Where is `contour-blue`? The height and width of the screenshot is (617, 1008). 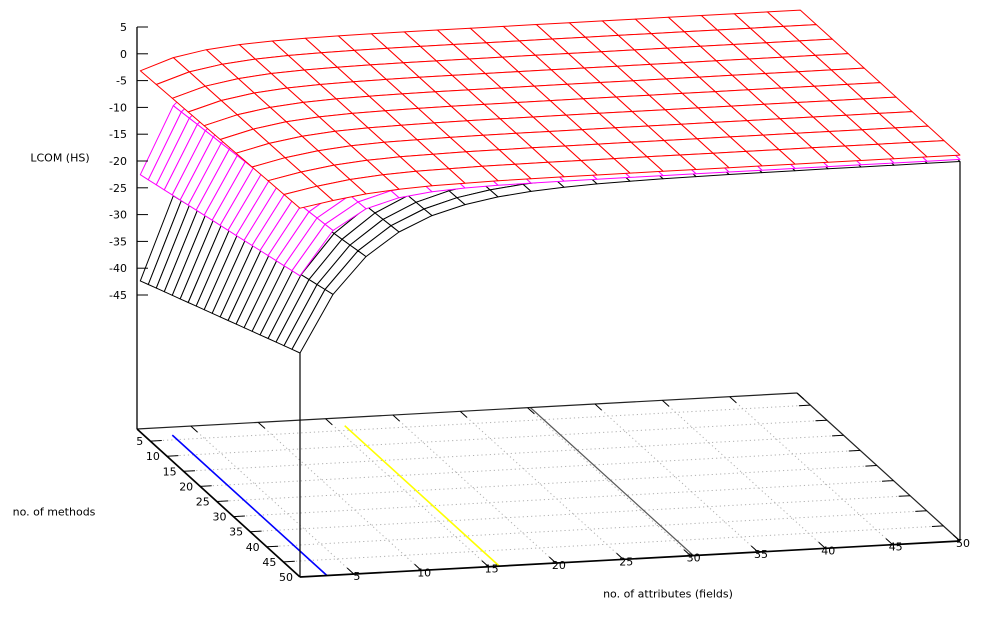
contour-blue is located at coordinates (249, 505).